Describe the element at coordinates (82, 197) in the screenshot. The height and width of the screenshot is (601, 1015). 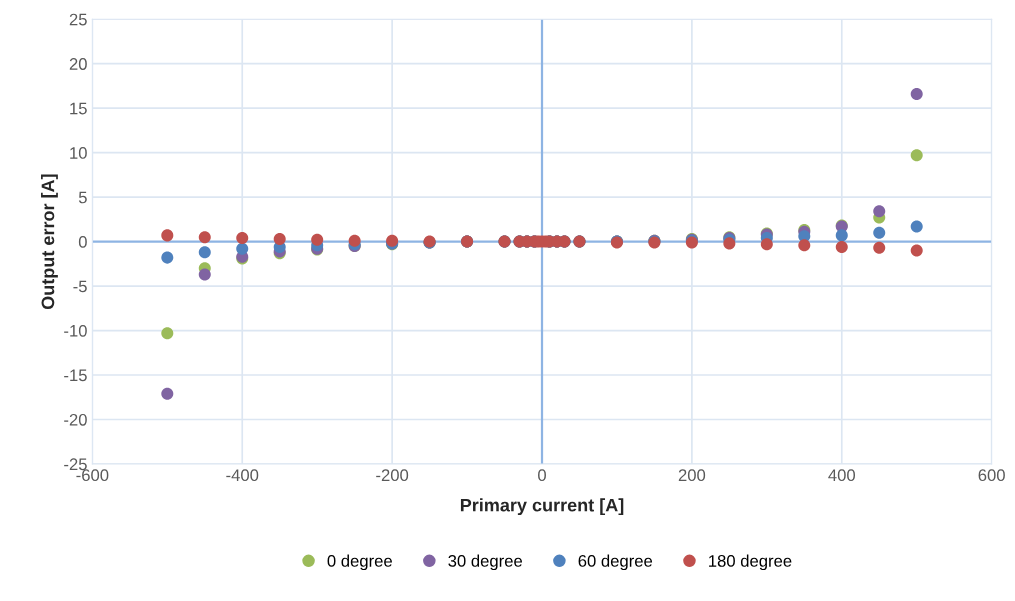
I see `y-tick-label: 5` at that location.